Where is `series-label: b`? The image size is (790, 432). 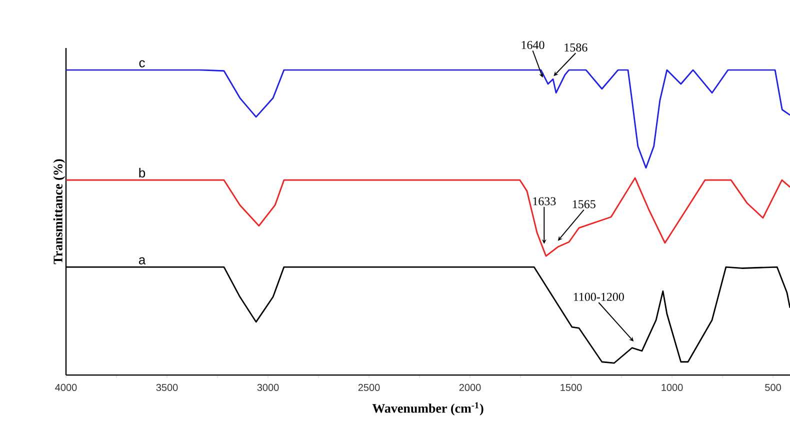
series-label: b is located at coordinates (142, 173).